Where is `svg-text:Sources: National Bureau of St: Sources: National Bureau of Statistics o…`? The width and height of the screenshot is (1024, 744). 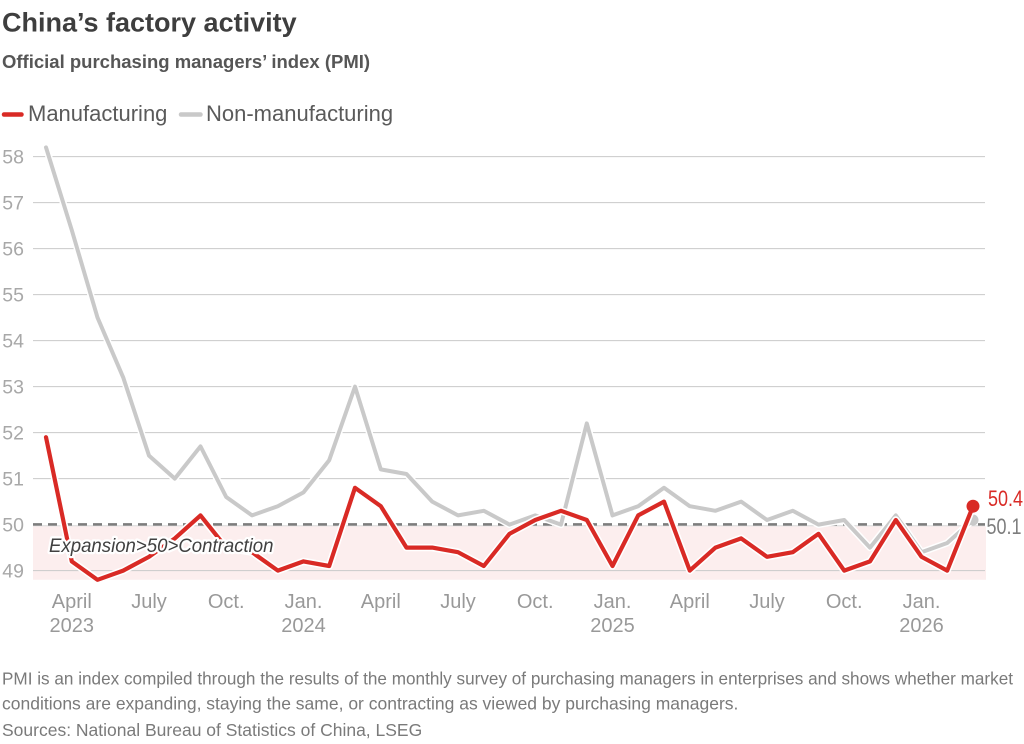
svg-text:Sources: National Bureau of St: Sources: National Bureau of Statistics o… is located at coordinates (212, 730).